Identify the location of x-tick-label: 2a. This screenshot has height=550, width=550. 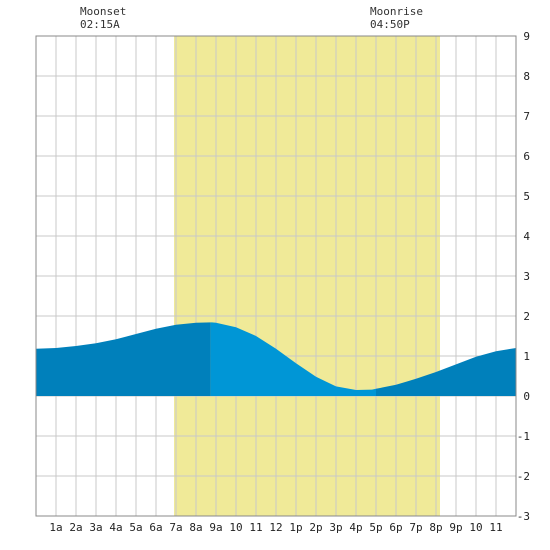
(75, 527).